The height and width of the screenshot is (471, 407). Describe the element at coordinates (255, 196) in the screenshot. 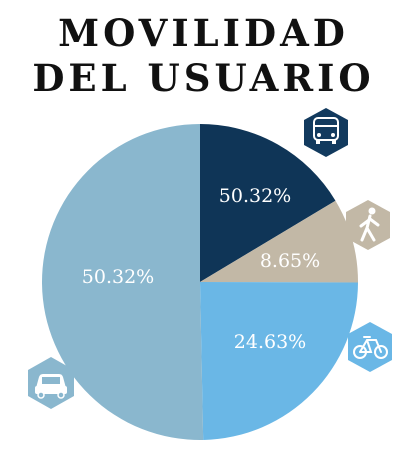

I see `slice-label-0: 50.32%` at that location.